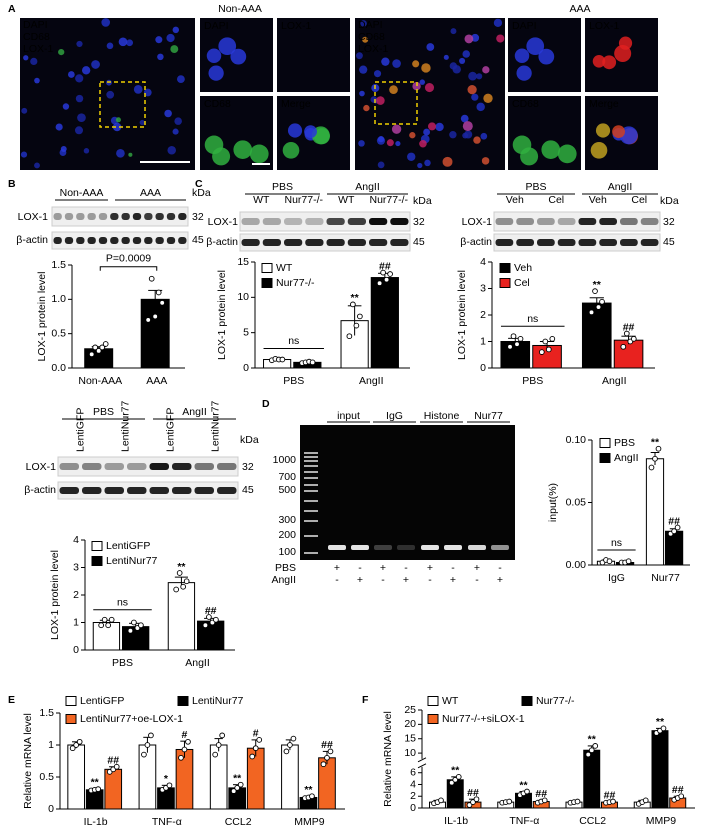  Describe the element at coordinates (284, 268) in the screenshot. I see `legend-label: WT` at that location.